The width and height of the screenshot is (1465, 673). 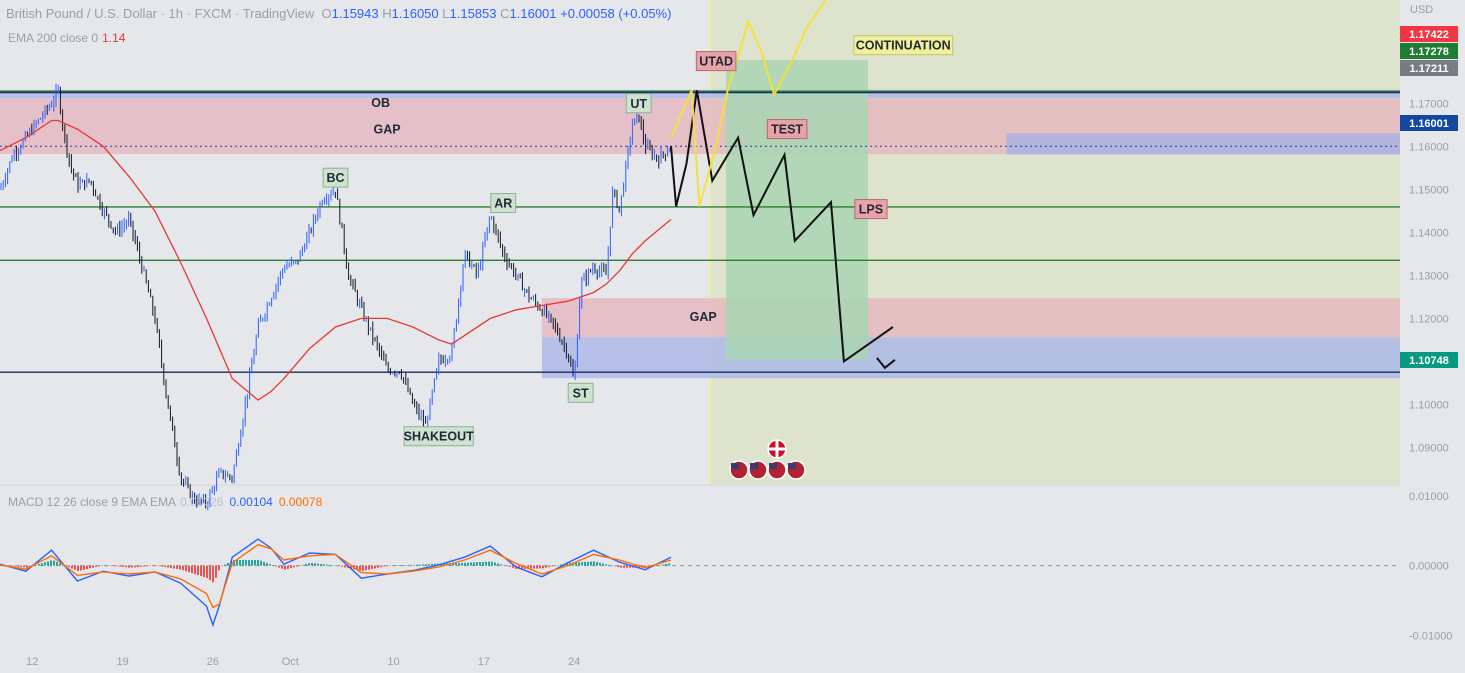 I want to click on price-tick-label: 1.17000, so click(x=1429, y=104).